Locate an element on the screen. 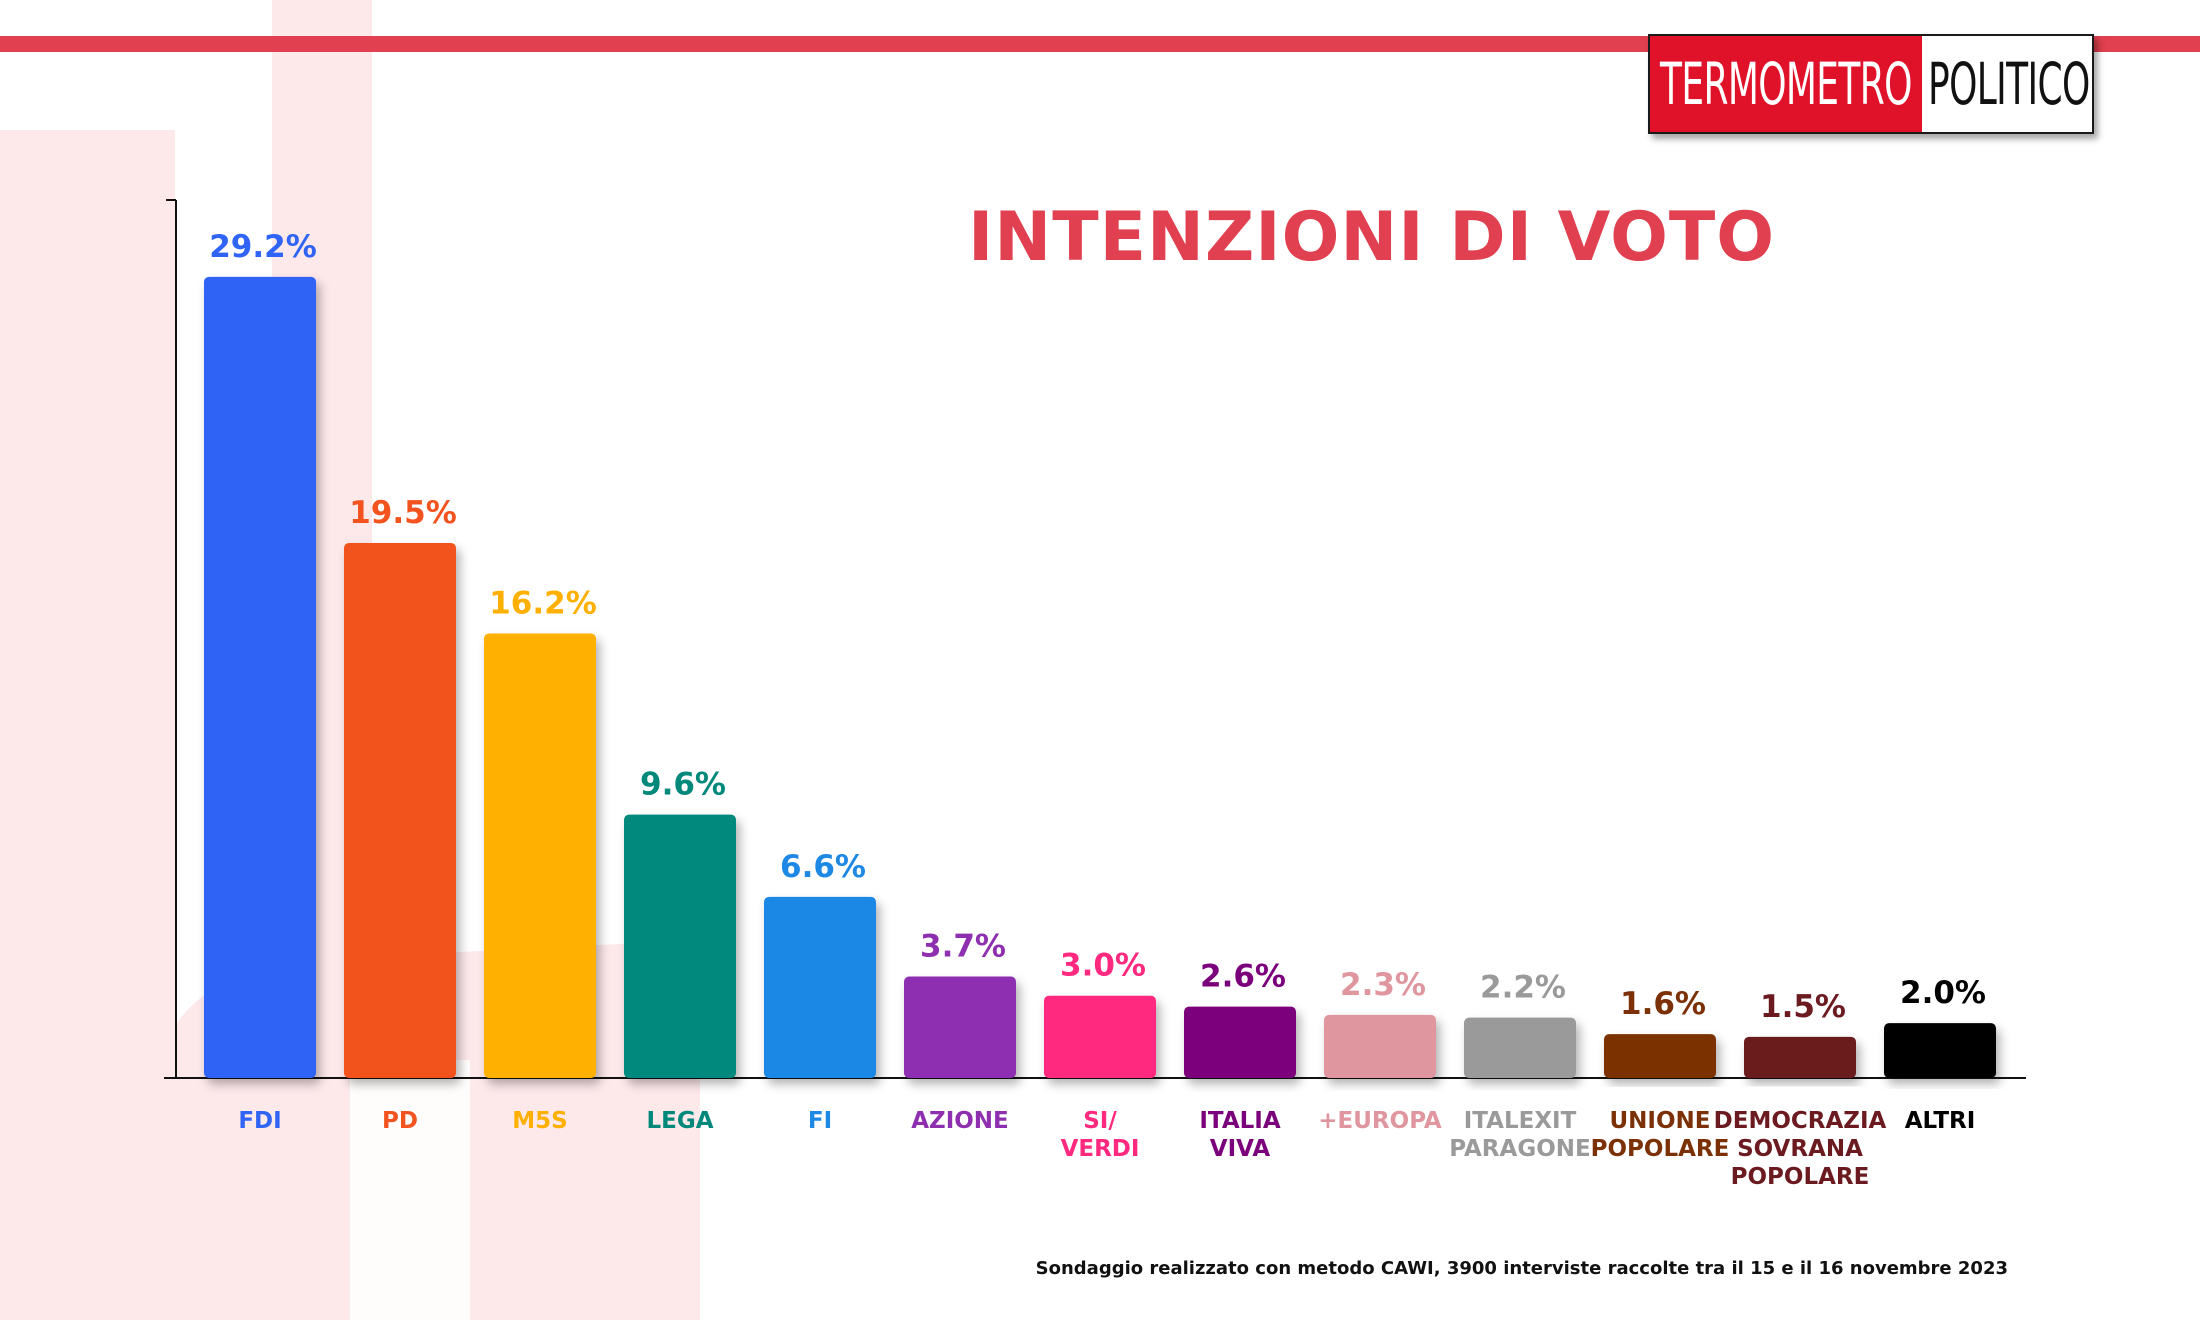 The width and height of the screenshot is (2200, 1320). category-label: ALTRI is located at coordinates (1940, 1121).